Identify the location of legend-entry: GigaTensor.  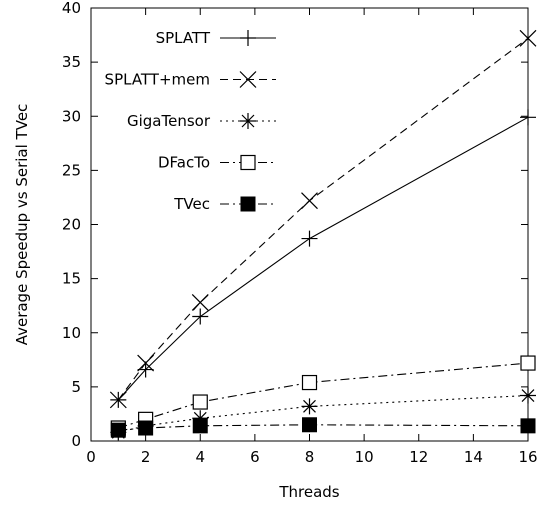
(201, 121).